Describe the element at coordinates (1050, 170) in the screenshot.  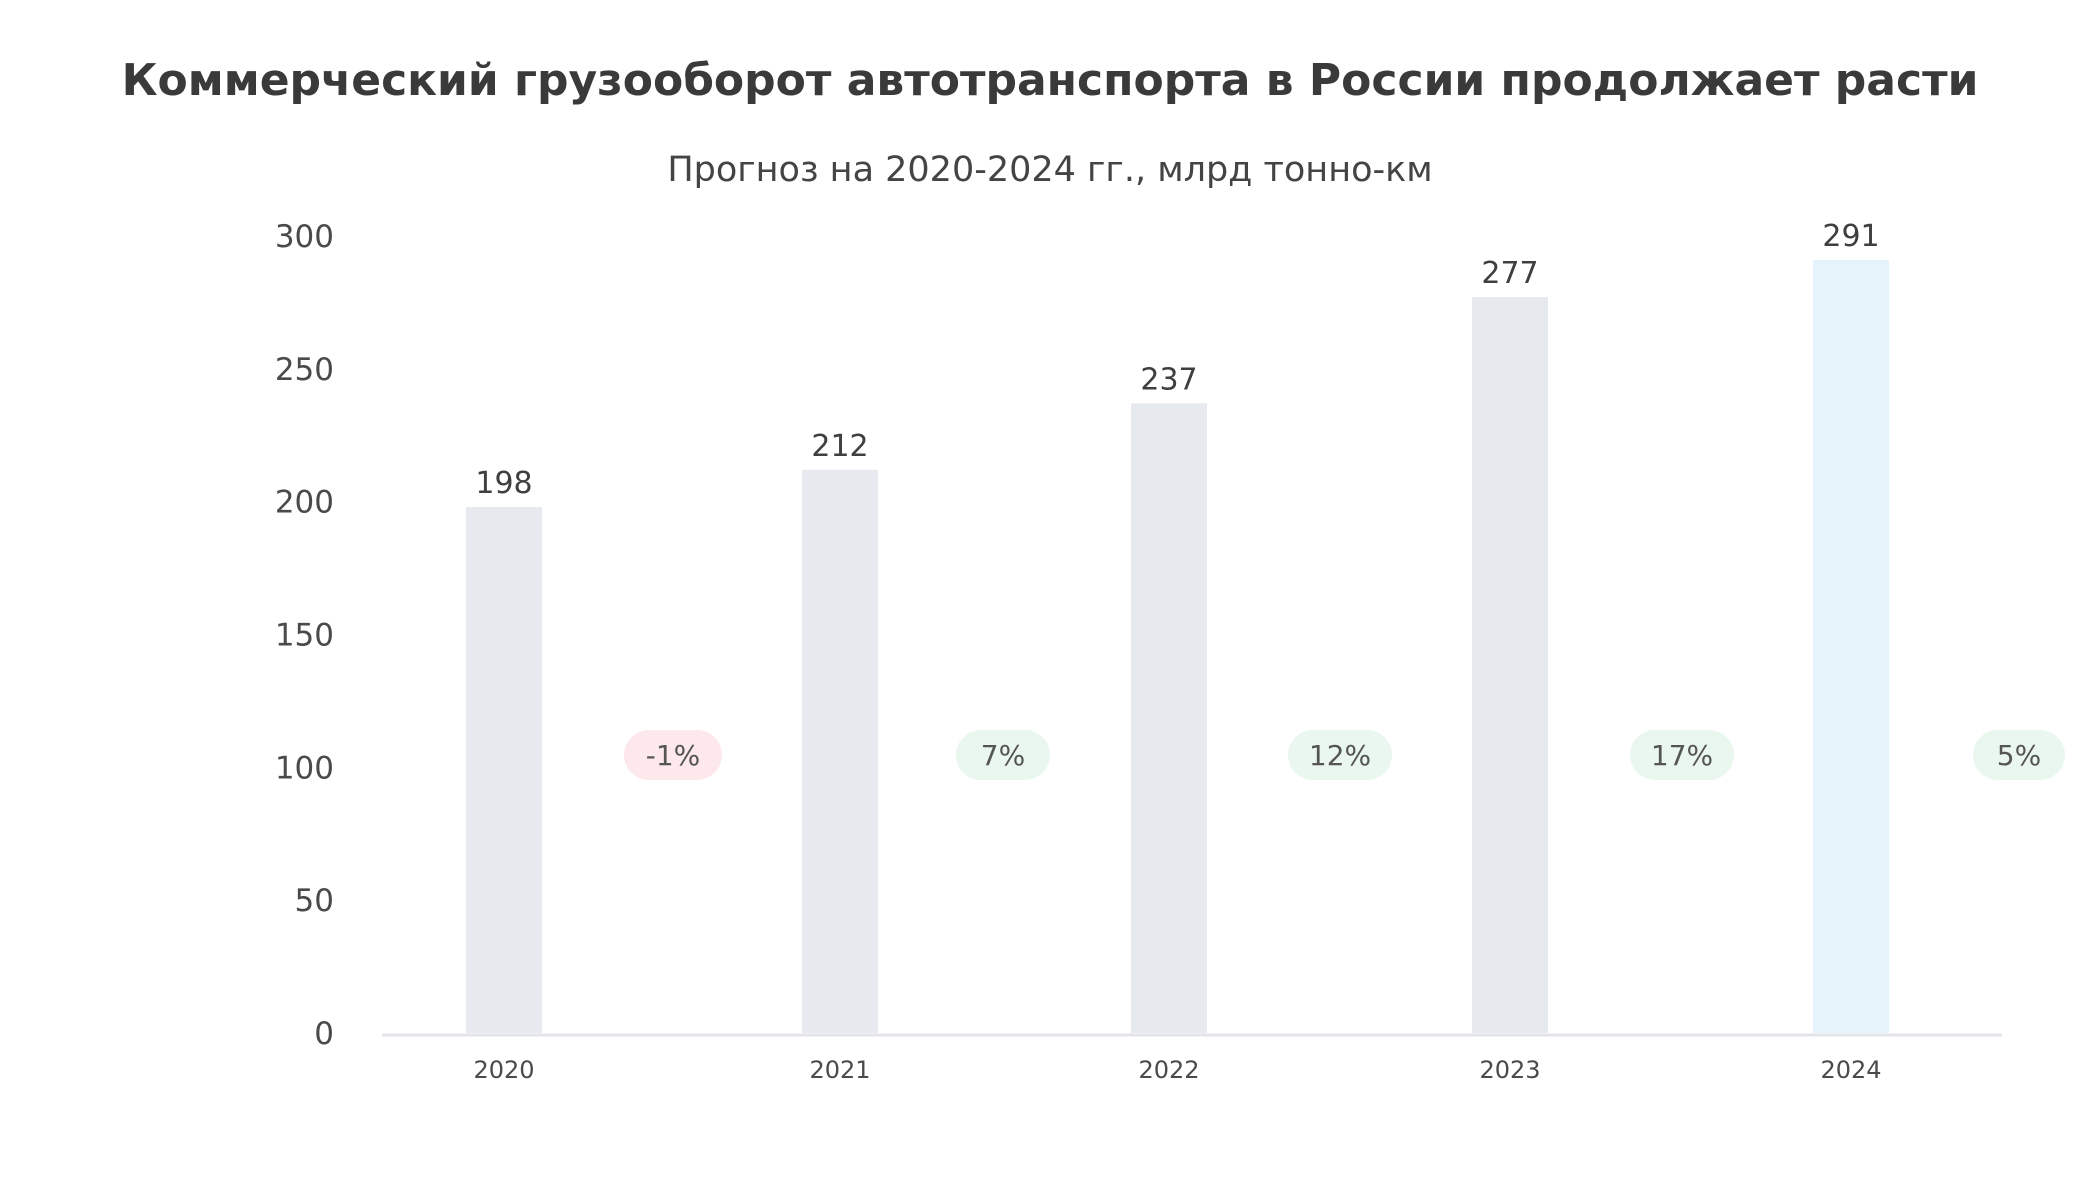
I see `chart-subtitle: Прогноз на 2020-2024 гг., млрд тонно-км` at that location.